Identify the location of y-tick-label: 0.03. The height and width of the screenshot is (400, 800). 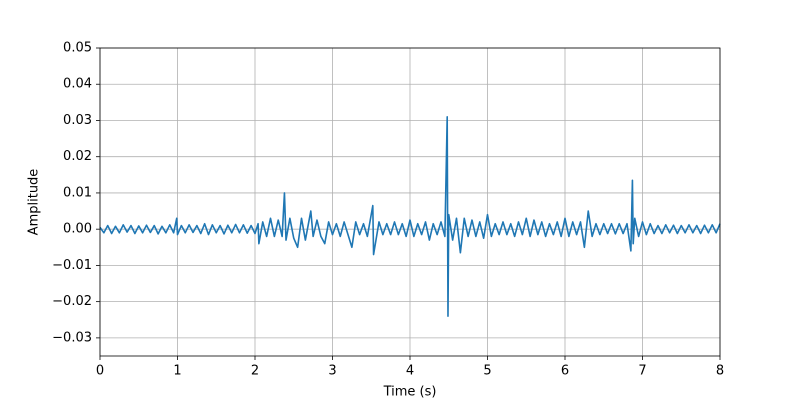
(77, 120).